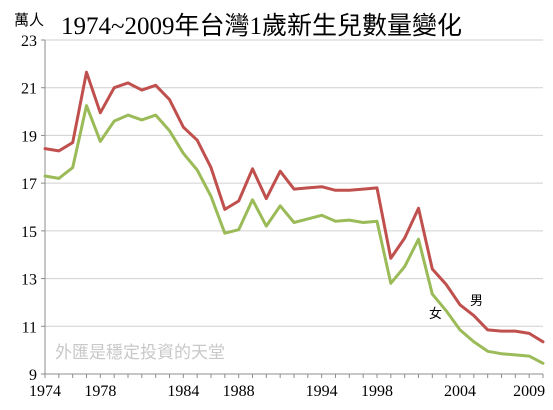  Describe the element at coordinates (100, 391) in the screenshot. I see `x-tick-label-1978: 1978` at that location.